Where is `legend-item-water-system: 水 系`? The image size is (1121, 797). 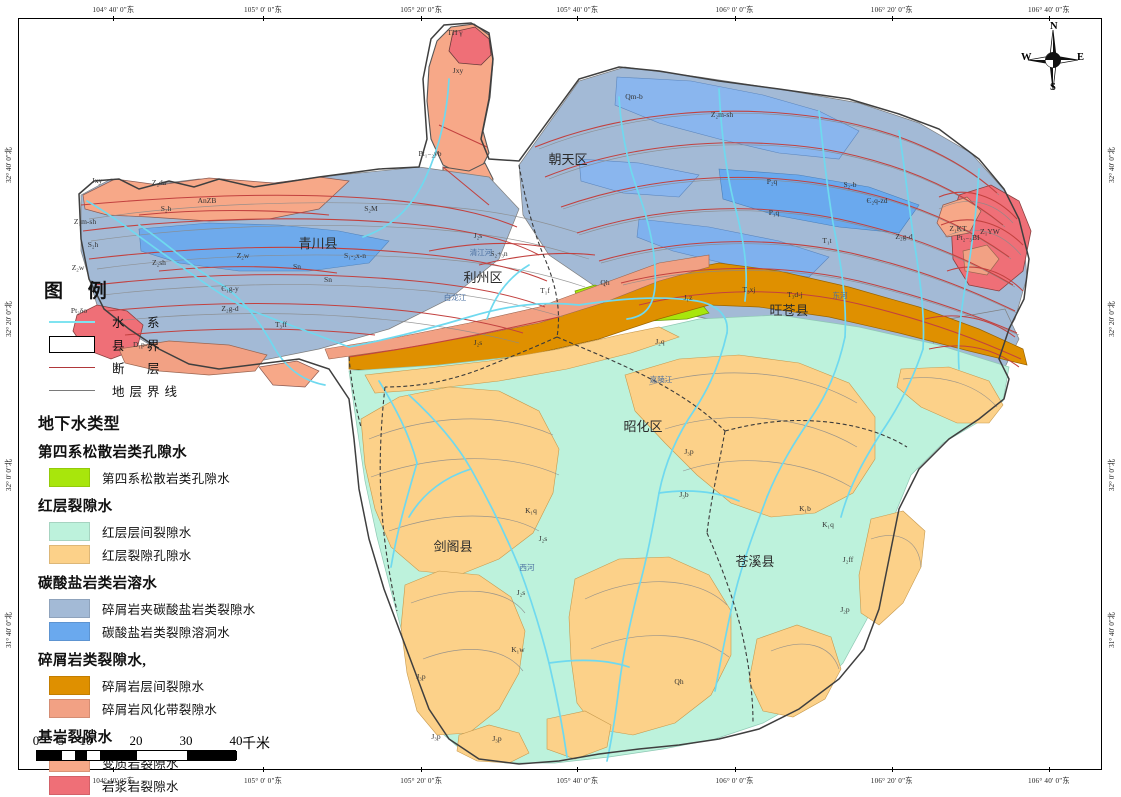 legend-item-water-system: 水 系 is located at coordinates (153, 321).